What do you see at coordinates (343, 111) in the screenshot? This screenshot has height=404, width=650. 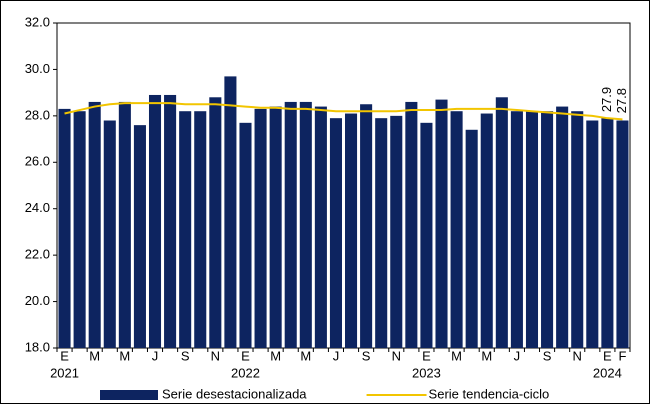 I see `trend-line` at bounding box center [343, 111].